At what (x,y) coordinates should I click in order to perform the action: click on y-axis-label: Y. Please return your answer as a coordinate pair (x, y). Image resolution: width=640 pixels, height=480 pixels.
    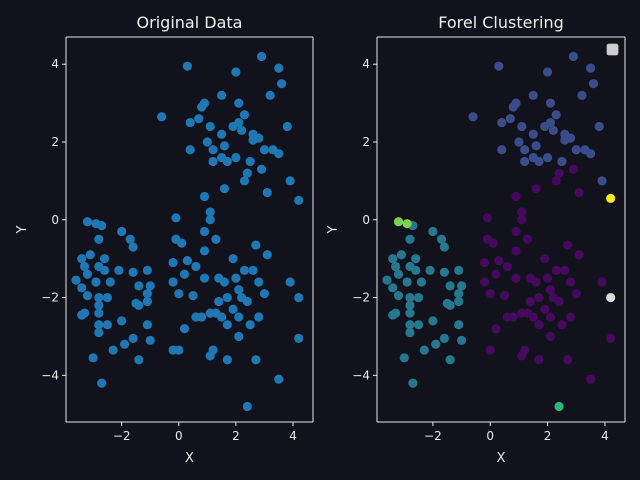
    Looking at the image, I should click on (22, 229).